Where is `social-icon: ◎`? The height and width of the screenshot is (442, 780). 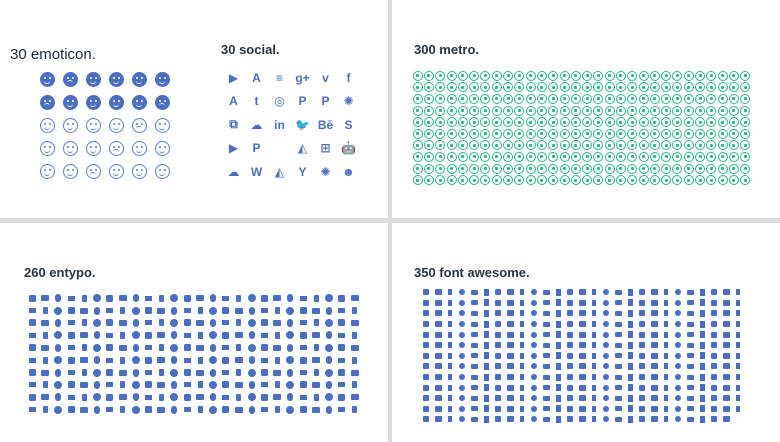 social-icon: ◎ is located at coordinates (279, 101).